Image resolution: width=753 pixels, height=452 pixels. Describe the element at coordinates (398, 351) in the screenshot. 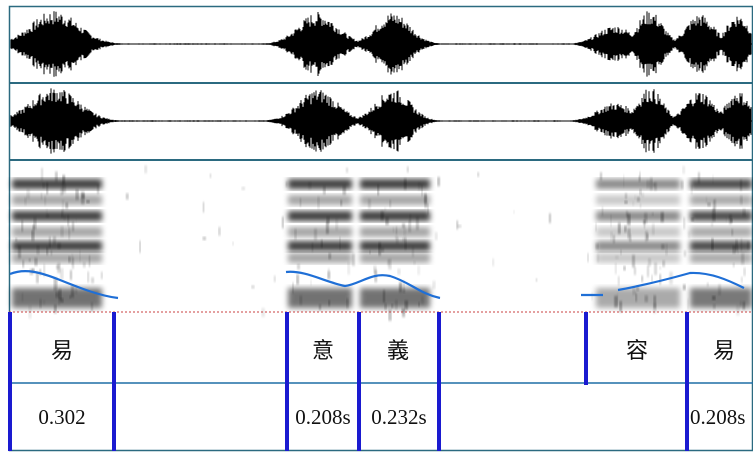

I see `syllable-label-3: 義` at that location.